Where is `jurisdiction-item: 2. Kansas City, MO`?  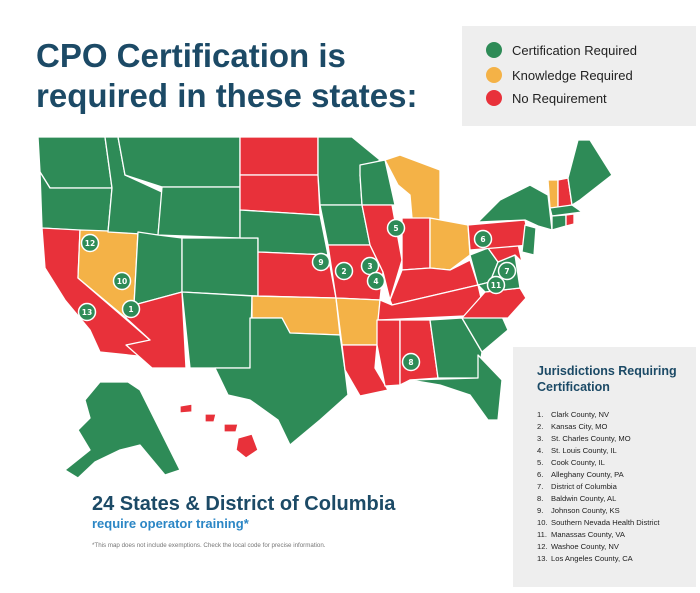
jurisdiction-item: 2. Kansas City, MO is located at coordinates (598, 427).